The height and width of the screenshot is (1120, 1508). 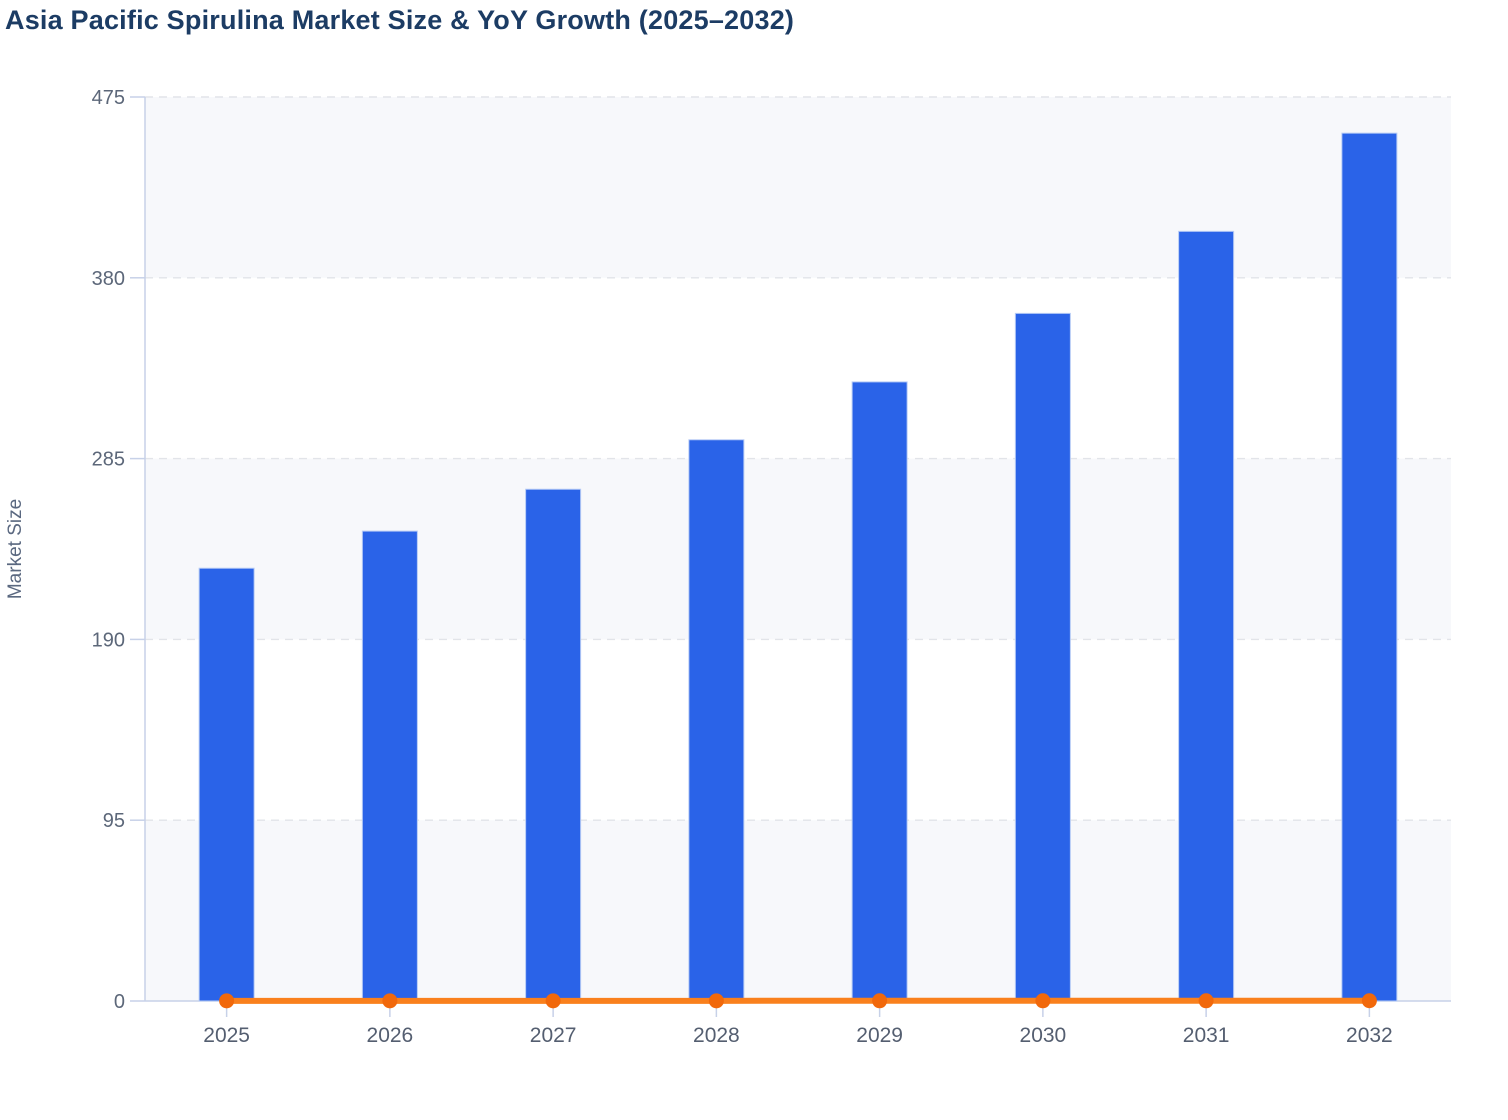 I want to click on y-tick-label: 190, so click(x=108, y=640).